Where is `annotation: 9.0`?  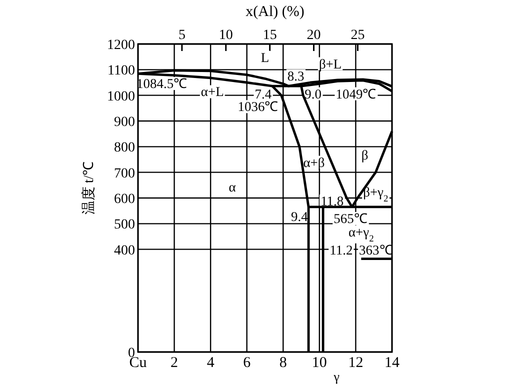
annotation: 9.0 is located at coordinates (313, 94).